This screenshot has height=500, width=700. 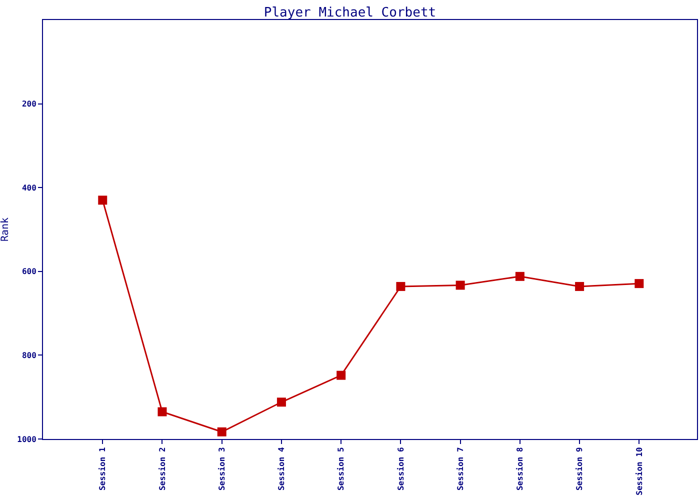 I want to click on x-tick-label: Session 8, so click(x=520, y=469).